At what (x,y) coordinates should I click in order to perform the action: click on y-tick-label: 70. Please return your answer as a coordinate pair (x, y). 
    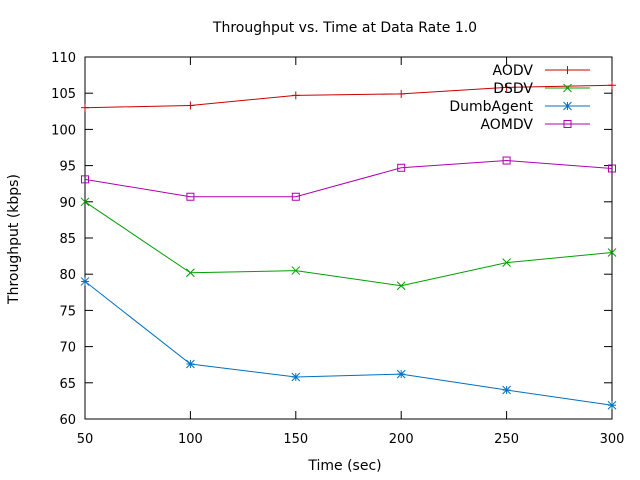
    Looking at the image, I should click on (67, 348).